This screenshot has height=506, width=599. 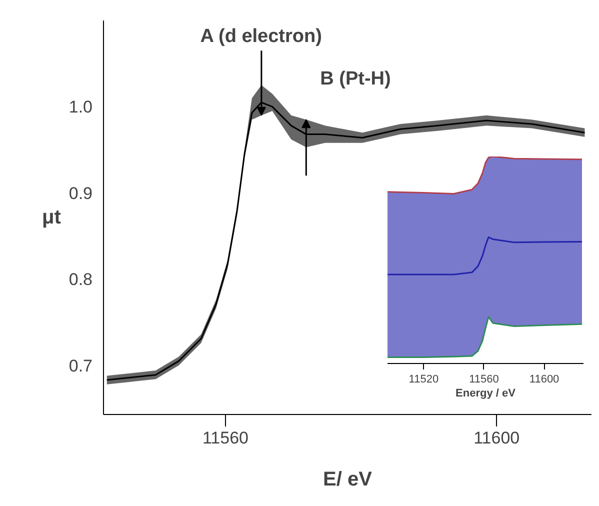 I want to click on y-tick-label: 0.7, so click(x=80, y=366).